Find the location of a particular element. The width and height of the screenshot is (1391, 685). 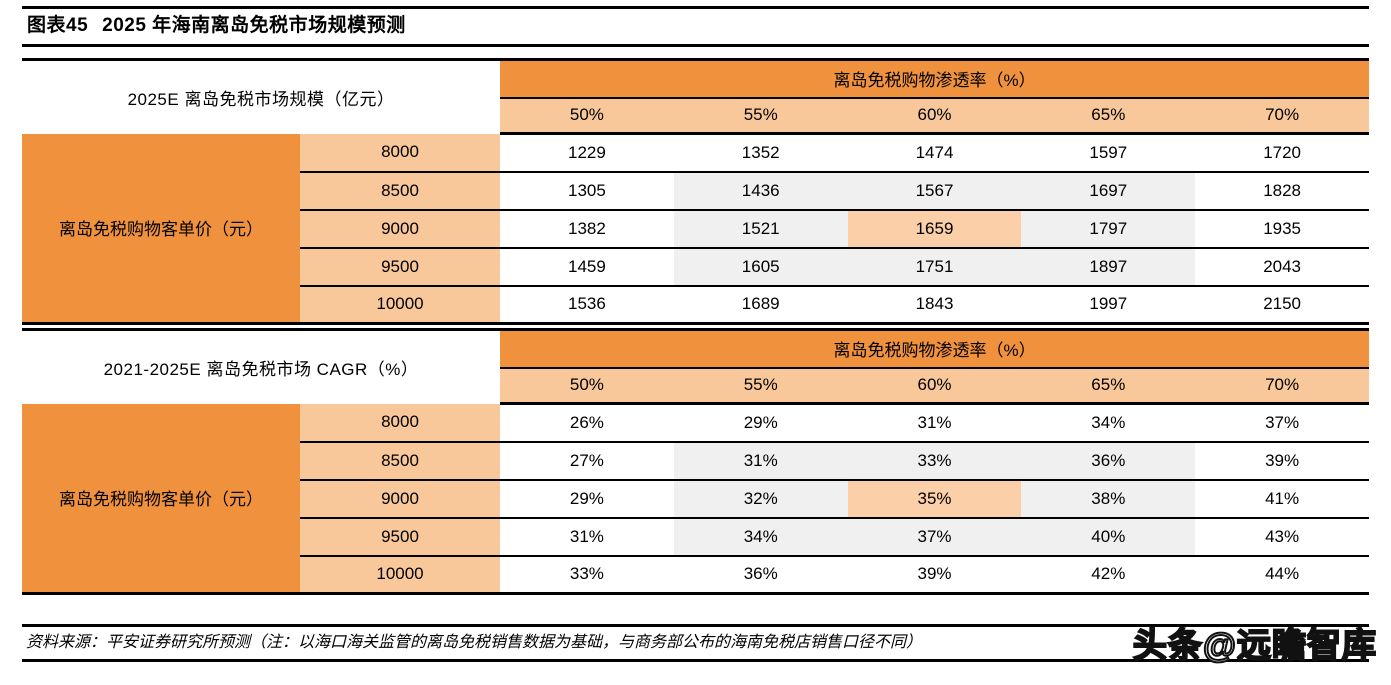

table-cell-value: 38% is located at coordinates (1108, 499).